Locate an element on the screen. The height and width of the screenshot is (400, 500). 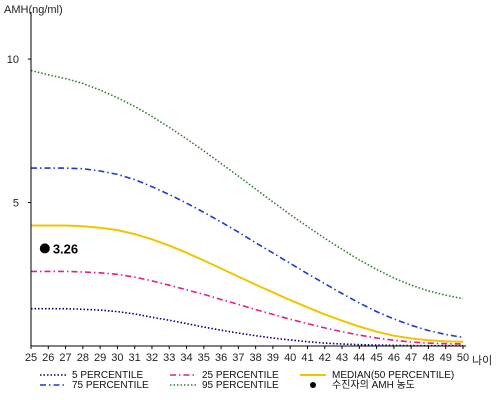
legend-marker-swatch is located at coordinates (313, 385).